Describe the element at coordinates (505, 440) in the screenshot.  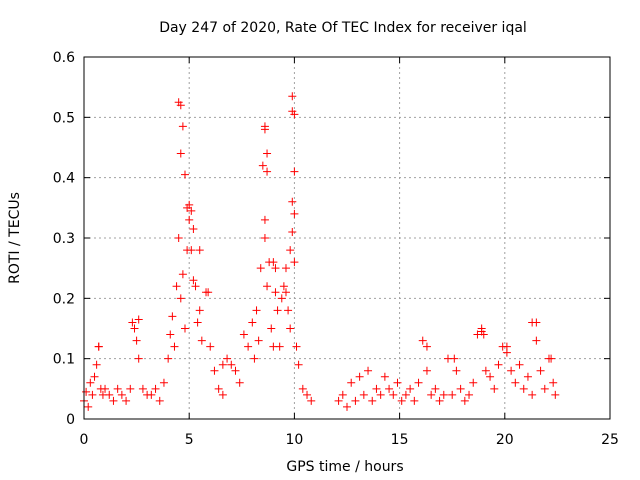
I see `x-tick-label: 20` at that location.